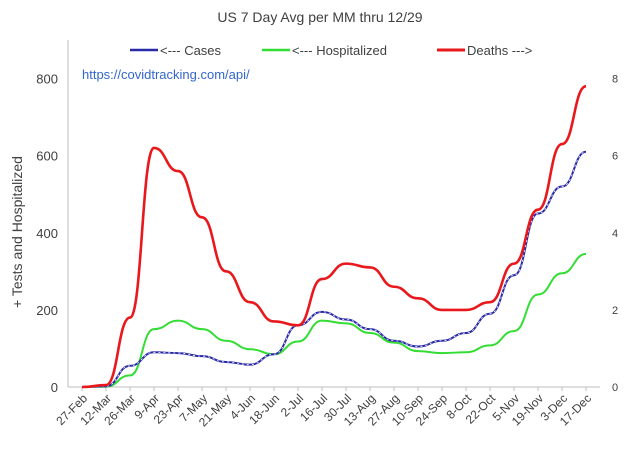 Image resolution: width=640 pixels, height=457 pixels. What do you see at coordinates (47, 79) in the screenshot?
I see `y-tick-label: 800` at bounding box center [47, 79].